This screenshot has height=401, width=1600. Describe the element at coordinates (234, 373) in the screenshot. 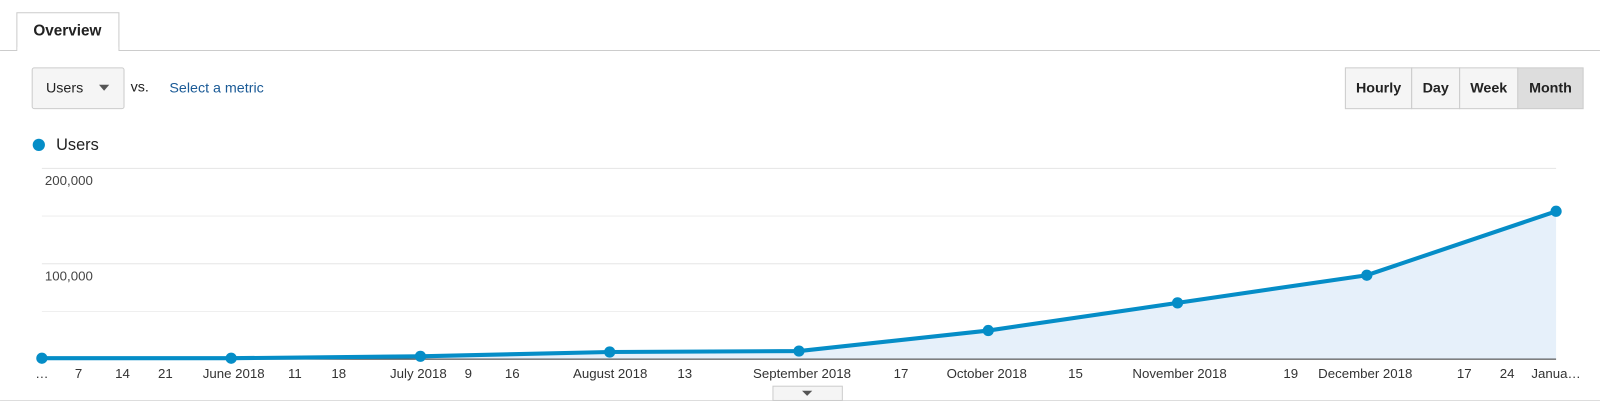

I see `x-tick-label: June 2018` at that location.